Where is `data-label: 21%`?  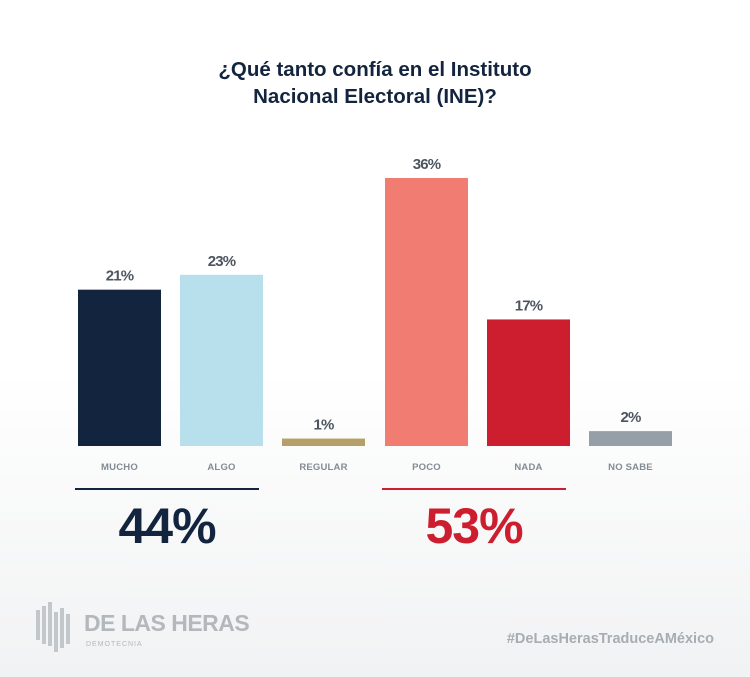
data-label: 21% is located at coordinates (120, 276).